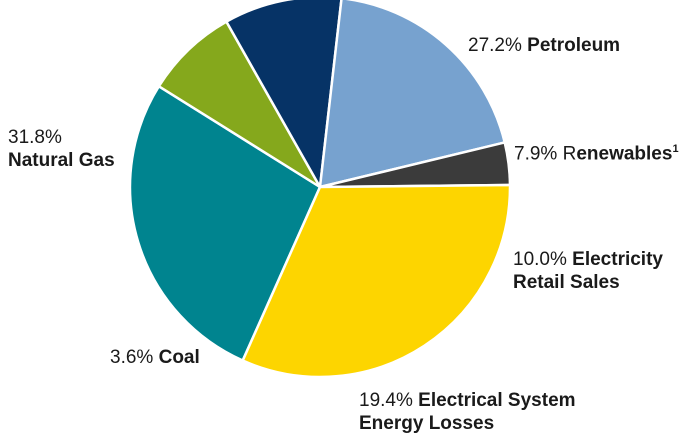 This screenshot has width=693, height=435. Describe the element at coordinates (61, 149) in the screenshot. I see `label-natural-gas: 31.8% Natural Gas` at that location.